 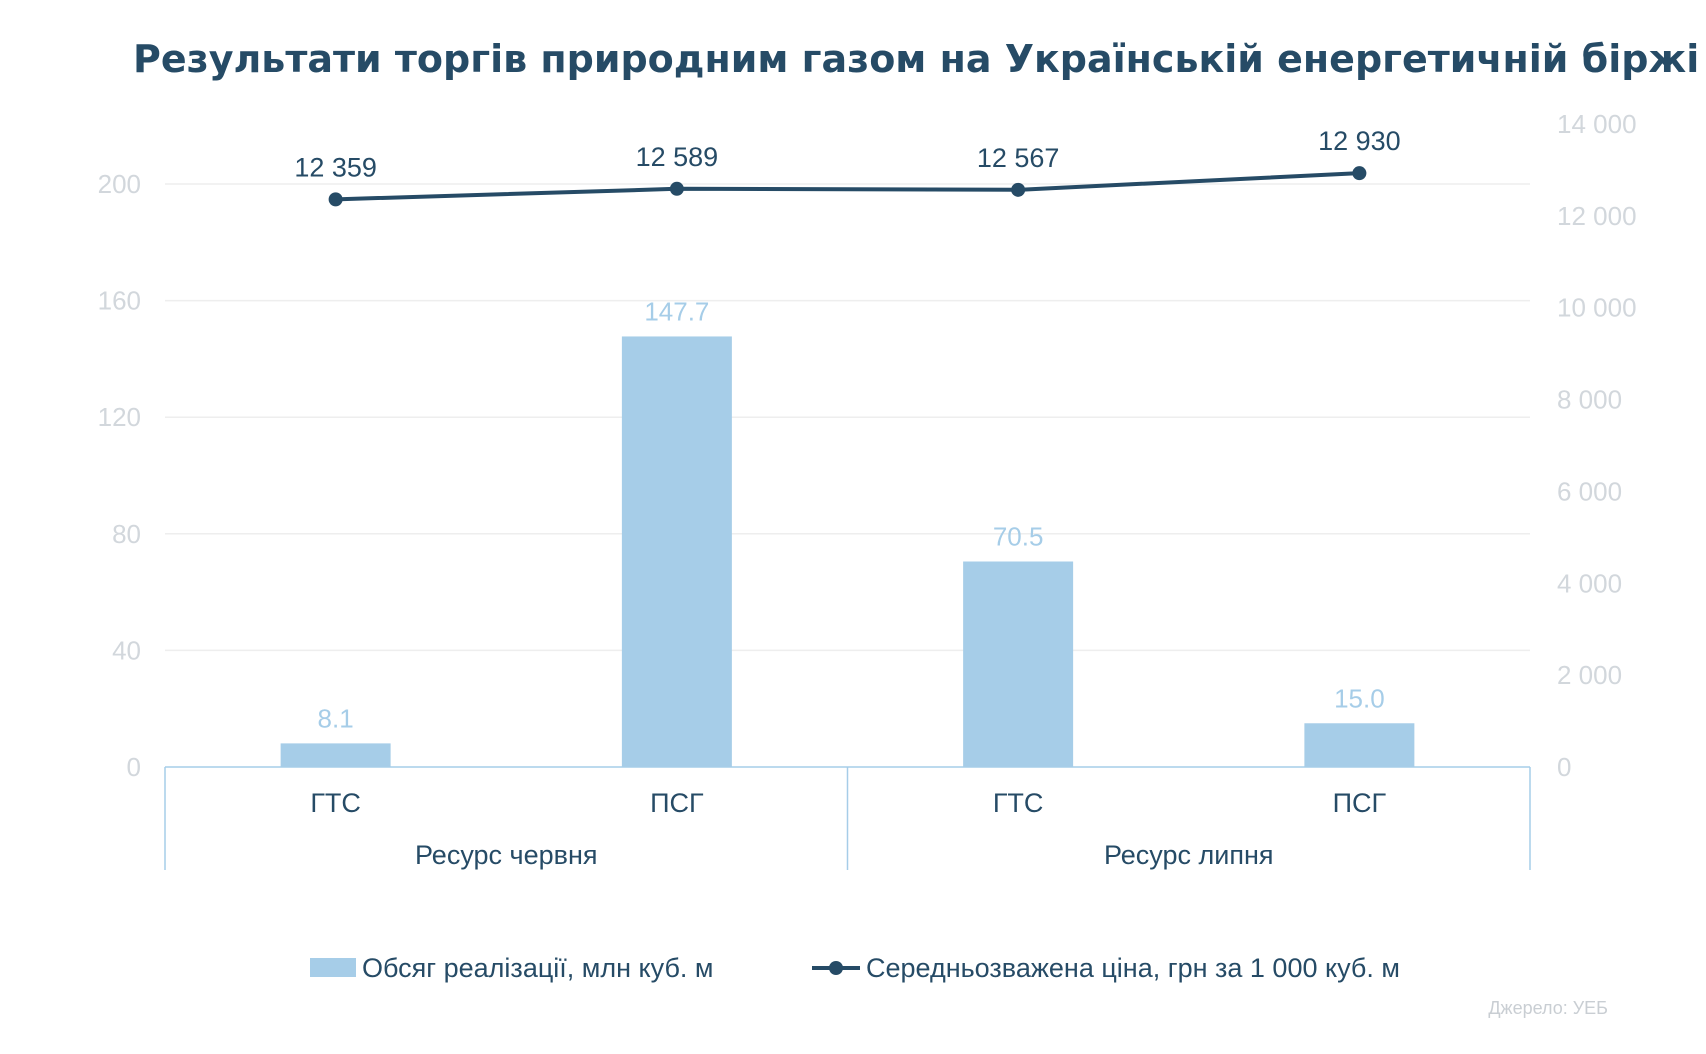 What do you see at coordinates (119, 475) in the screenshot?
I see `y-axis-left: 0 40 80 120 160 200` at bounding box center [119, 475].